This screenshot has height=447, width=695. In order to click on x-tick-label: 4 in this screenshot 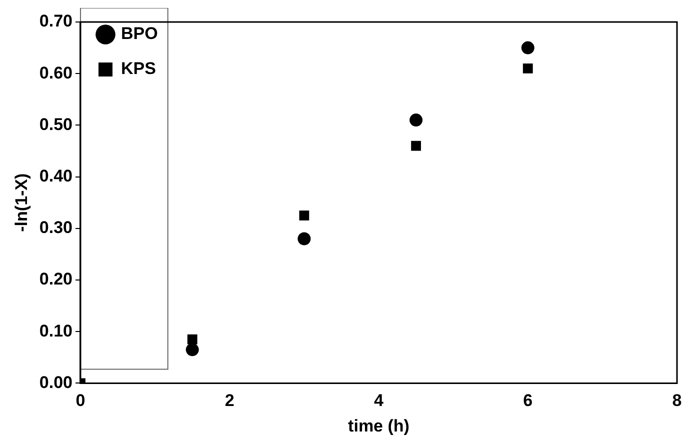, I will do `click(379, 400)`.